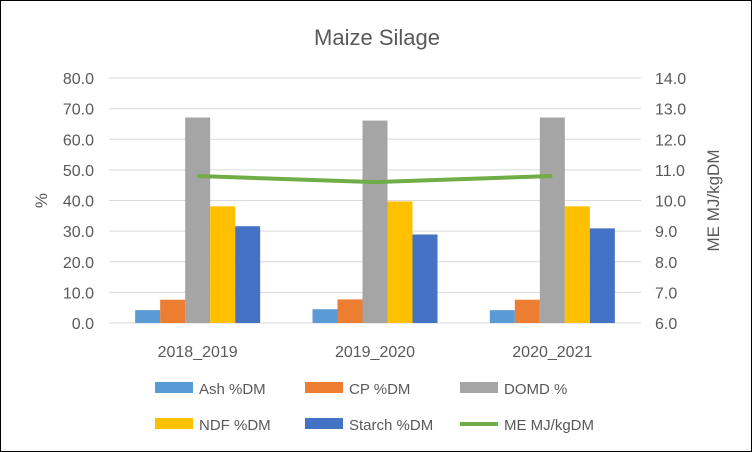 The height and width of the screenshot is (452, 752). What do you see at coordinates (666, 263) in the screenshot?
I see `y2-tick-label: 8.0` at bounding box center [666, 263].